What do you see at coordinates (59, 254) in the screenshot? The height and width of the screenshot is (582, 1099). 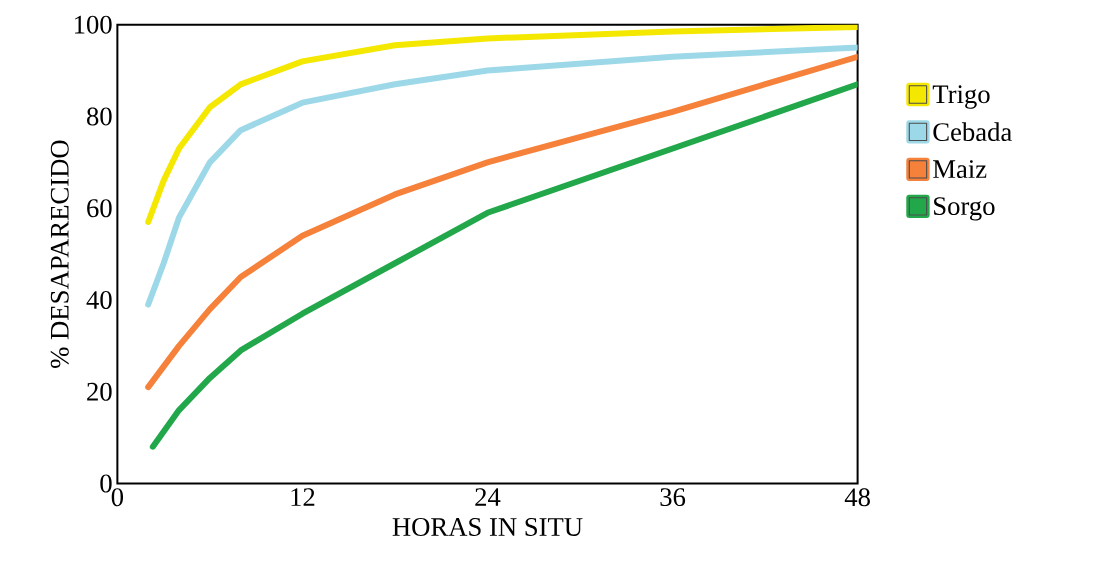 I see `y-axis-title: % DESAPARECIDO` at bounding box center [59, 254].